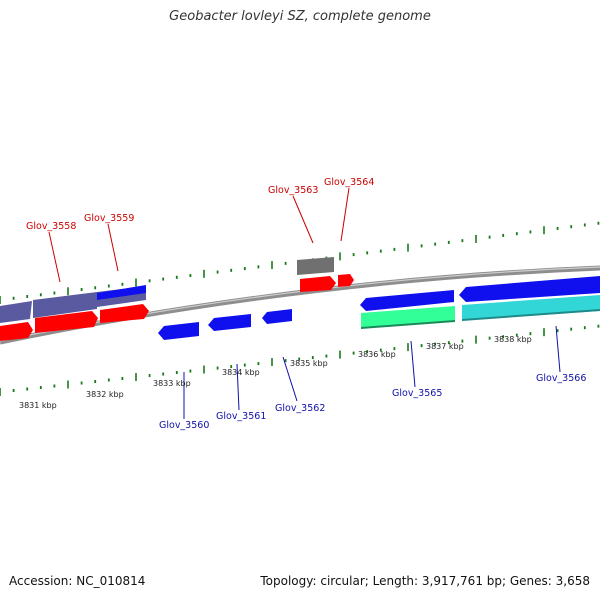 The image size is (600, 600). What do you see at coordinates (561, 378) in the screenshot?
I see `gene-label-glov-3566: Glov_3566` at bounding box center [561, 378].